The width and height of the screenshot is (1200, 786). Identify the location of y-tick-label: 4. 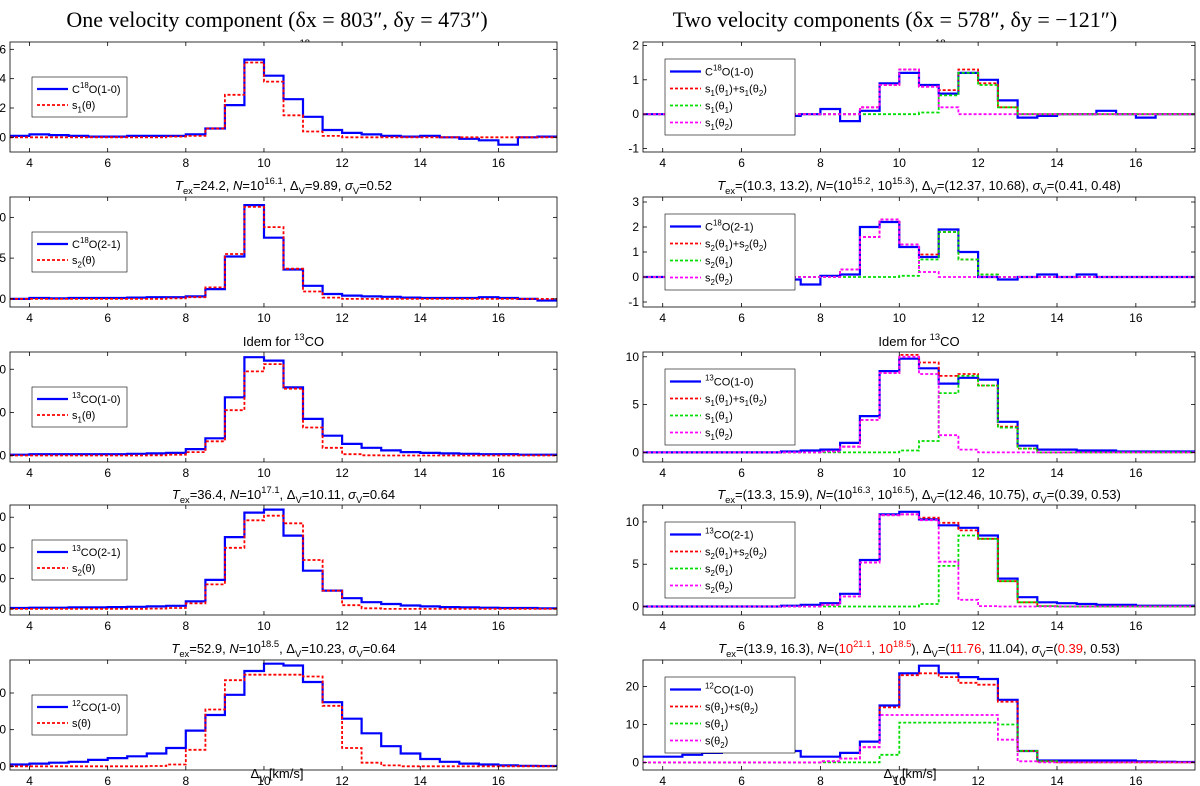
(3, 79).